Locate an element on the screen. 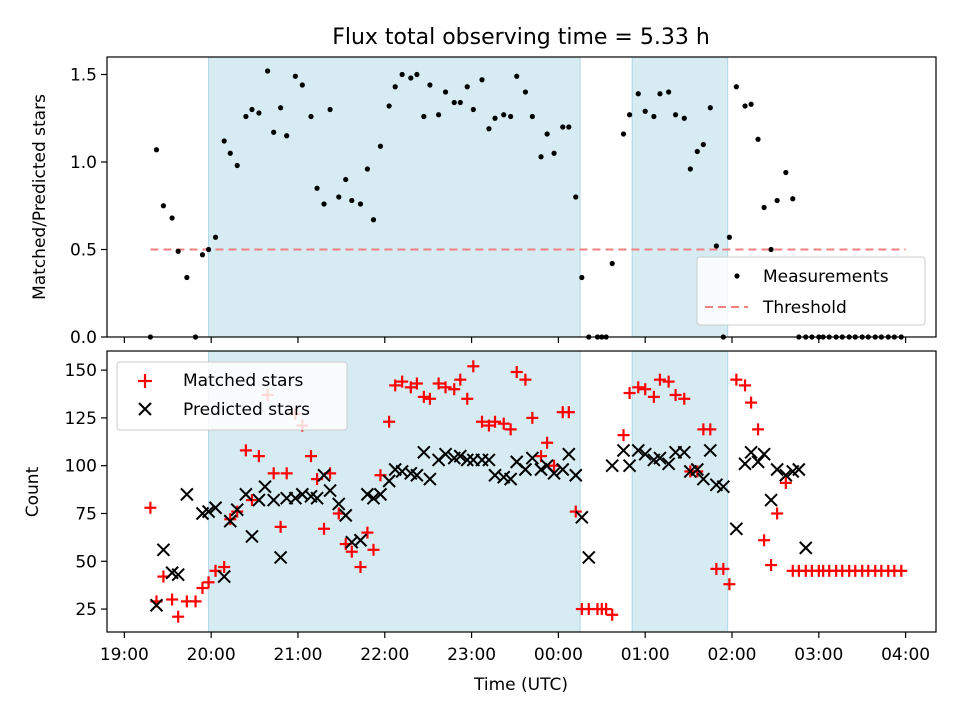 The width and height of the screenshot is (960, 724). legend-predicted-marker is located at coordinates (145, 409).